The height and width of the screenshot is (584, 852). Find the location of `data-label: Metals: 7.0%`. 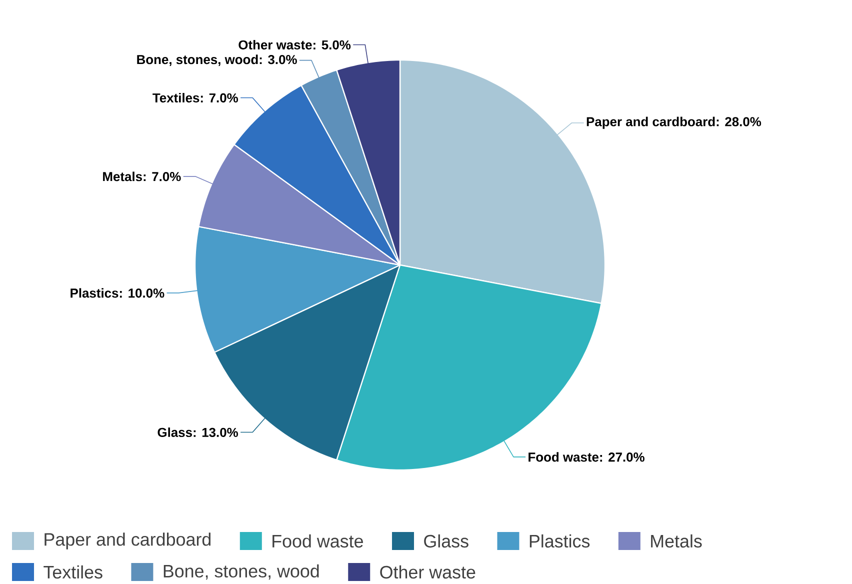

data-label: Metals: 7.0% is located at coordinates (142, 177).